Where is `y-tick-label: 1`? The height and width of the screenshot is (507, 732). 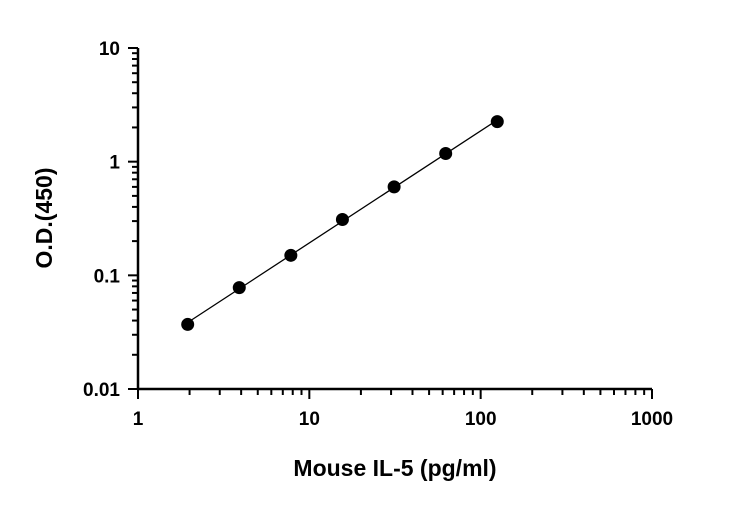
y-tick-label: 1 is located at coordinates (114, 163).